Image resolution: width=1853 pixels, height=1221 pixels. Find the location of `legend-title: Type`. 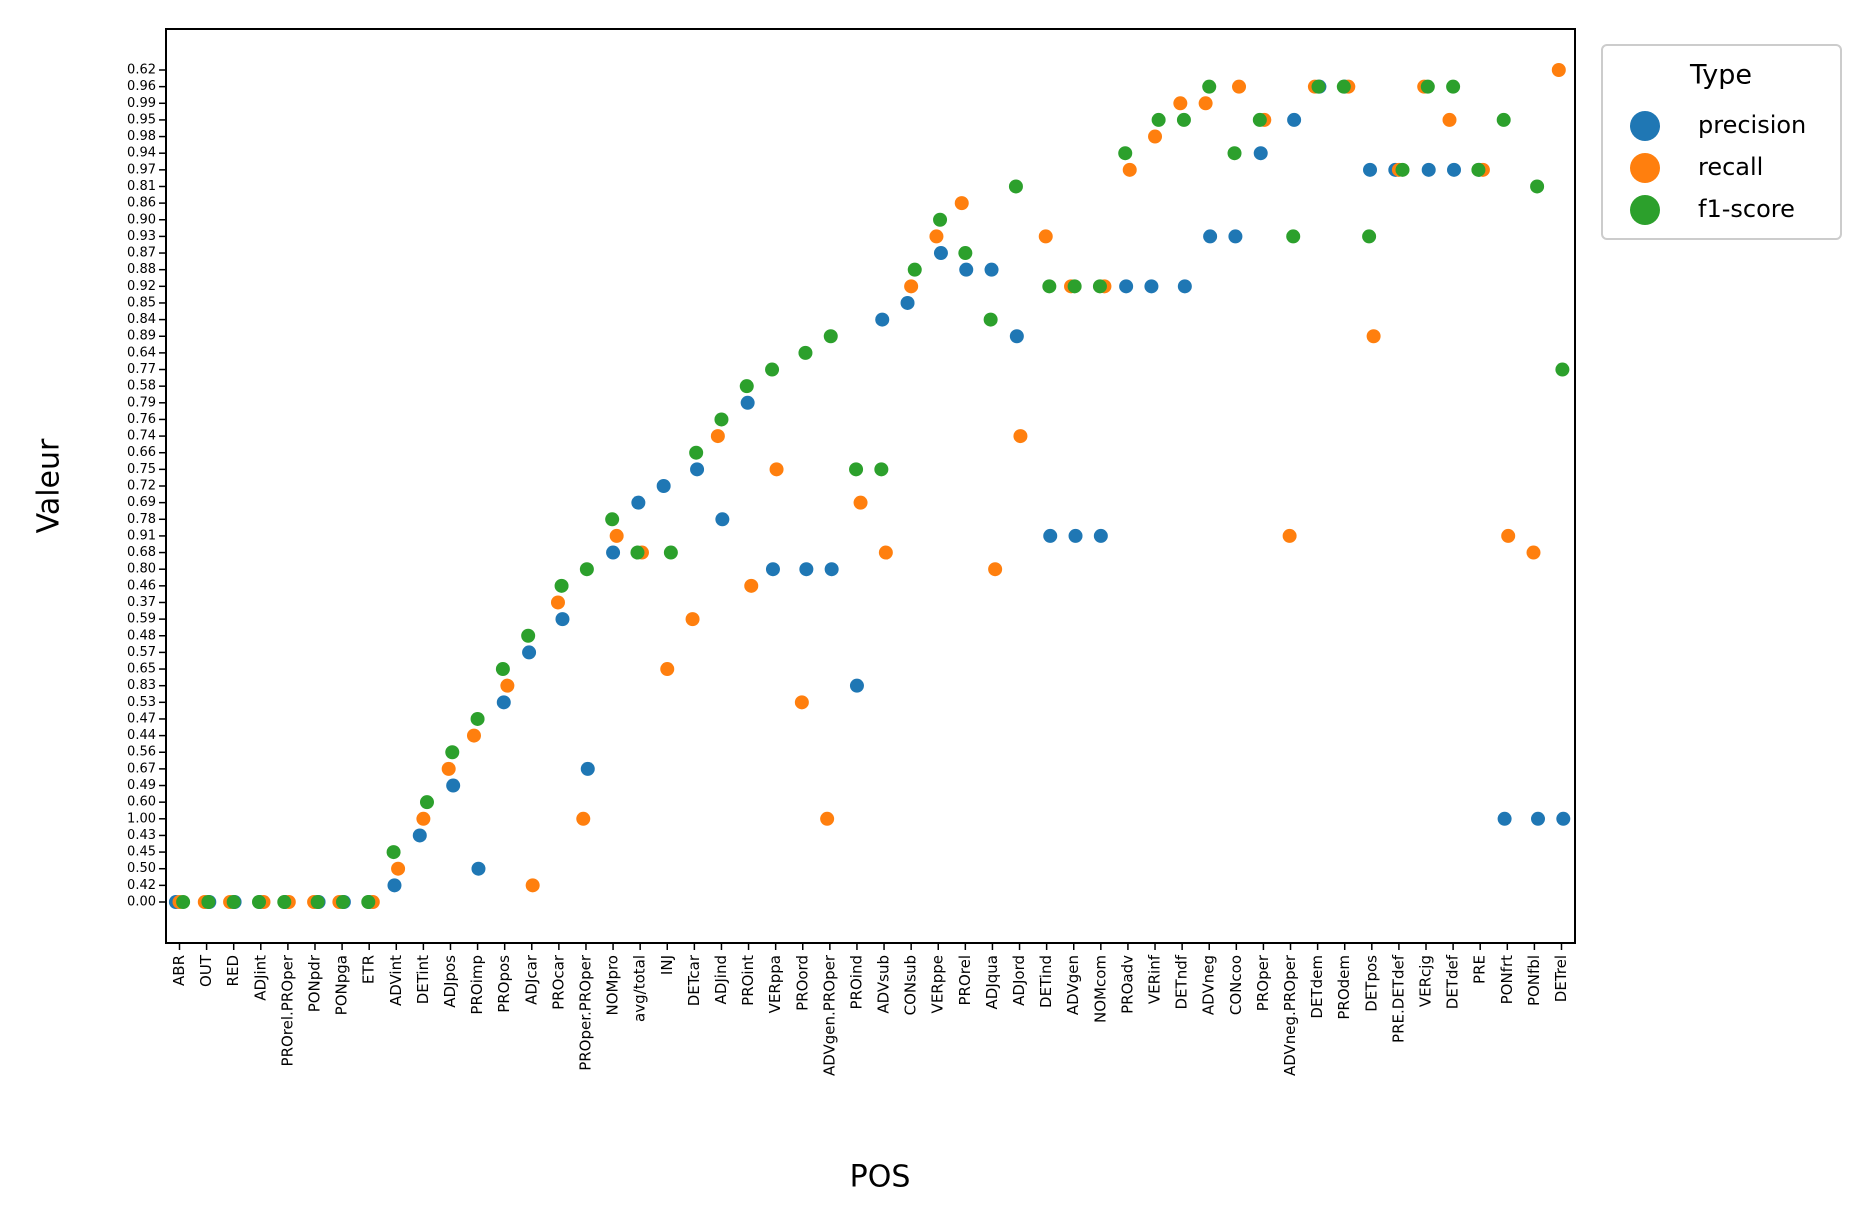

legend-title: Type is located at coordinates (1720, 75).